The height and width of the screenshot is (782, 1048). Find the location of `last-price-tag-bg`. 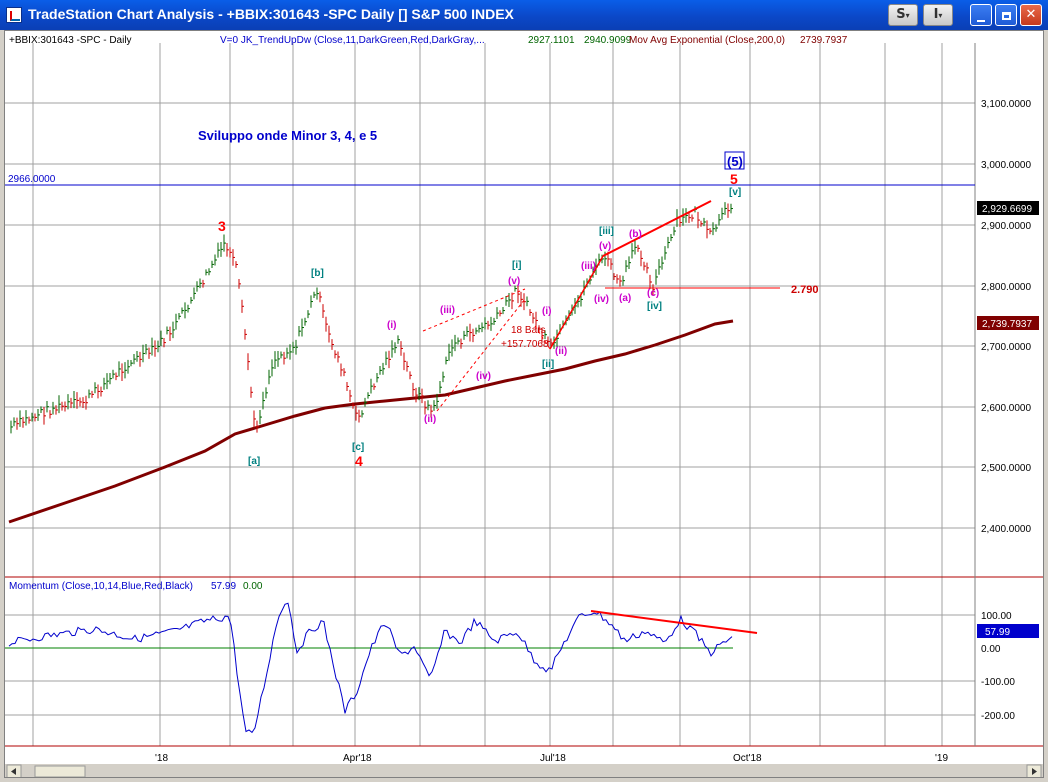

last-price-tag-bg is located at coordinates (1008, 208).